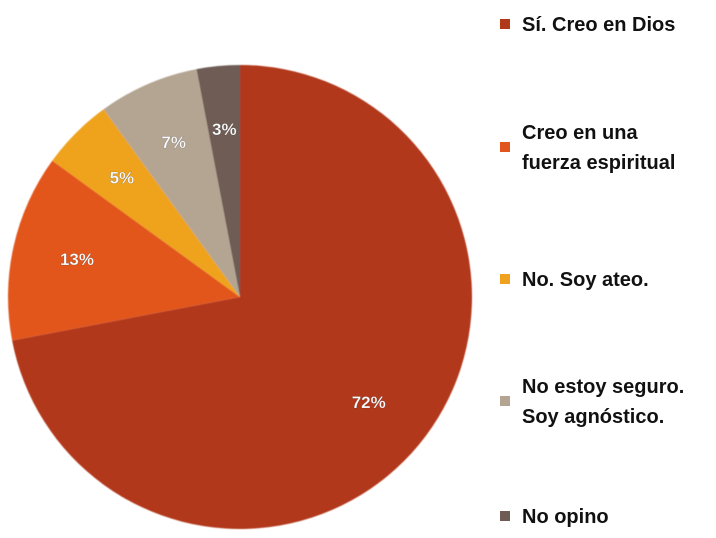  What do you see at coordinates (603, 402) in the screenshot?
I see `legend-label: No estoy seguro. Soy agnóstico.` at bounding box center [603, 402].